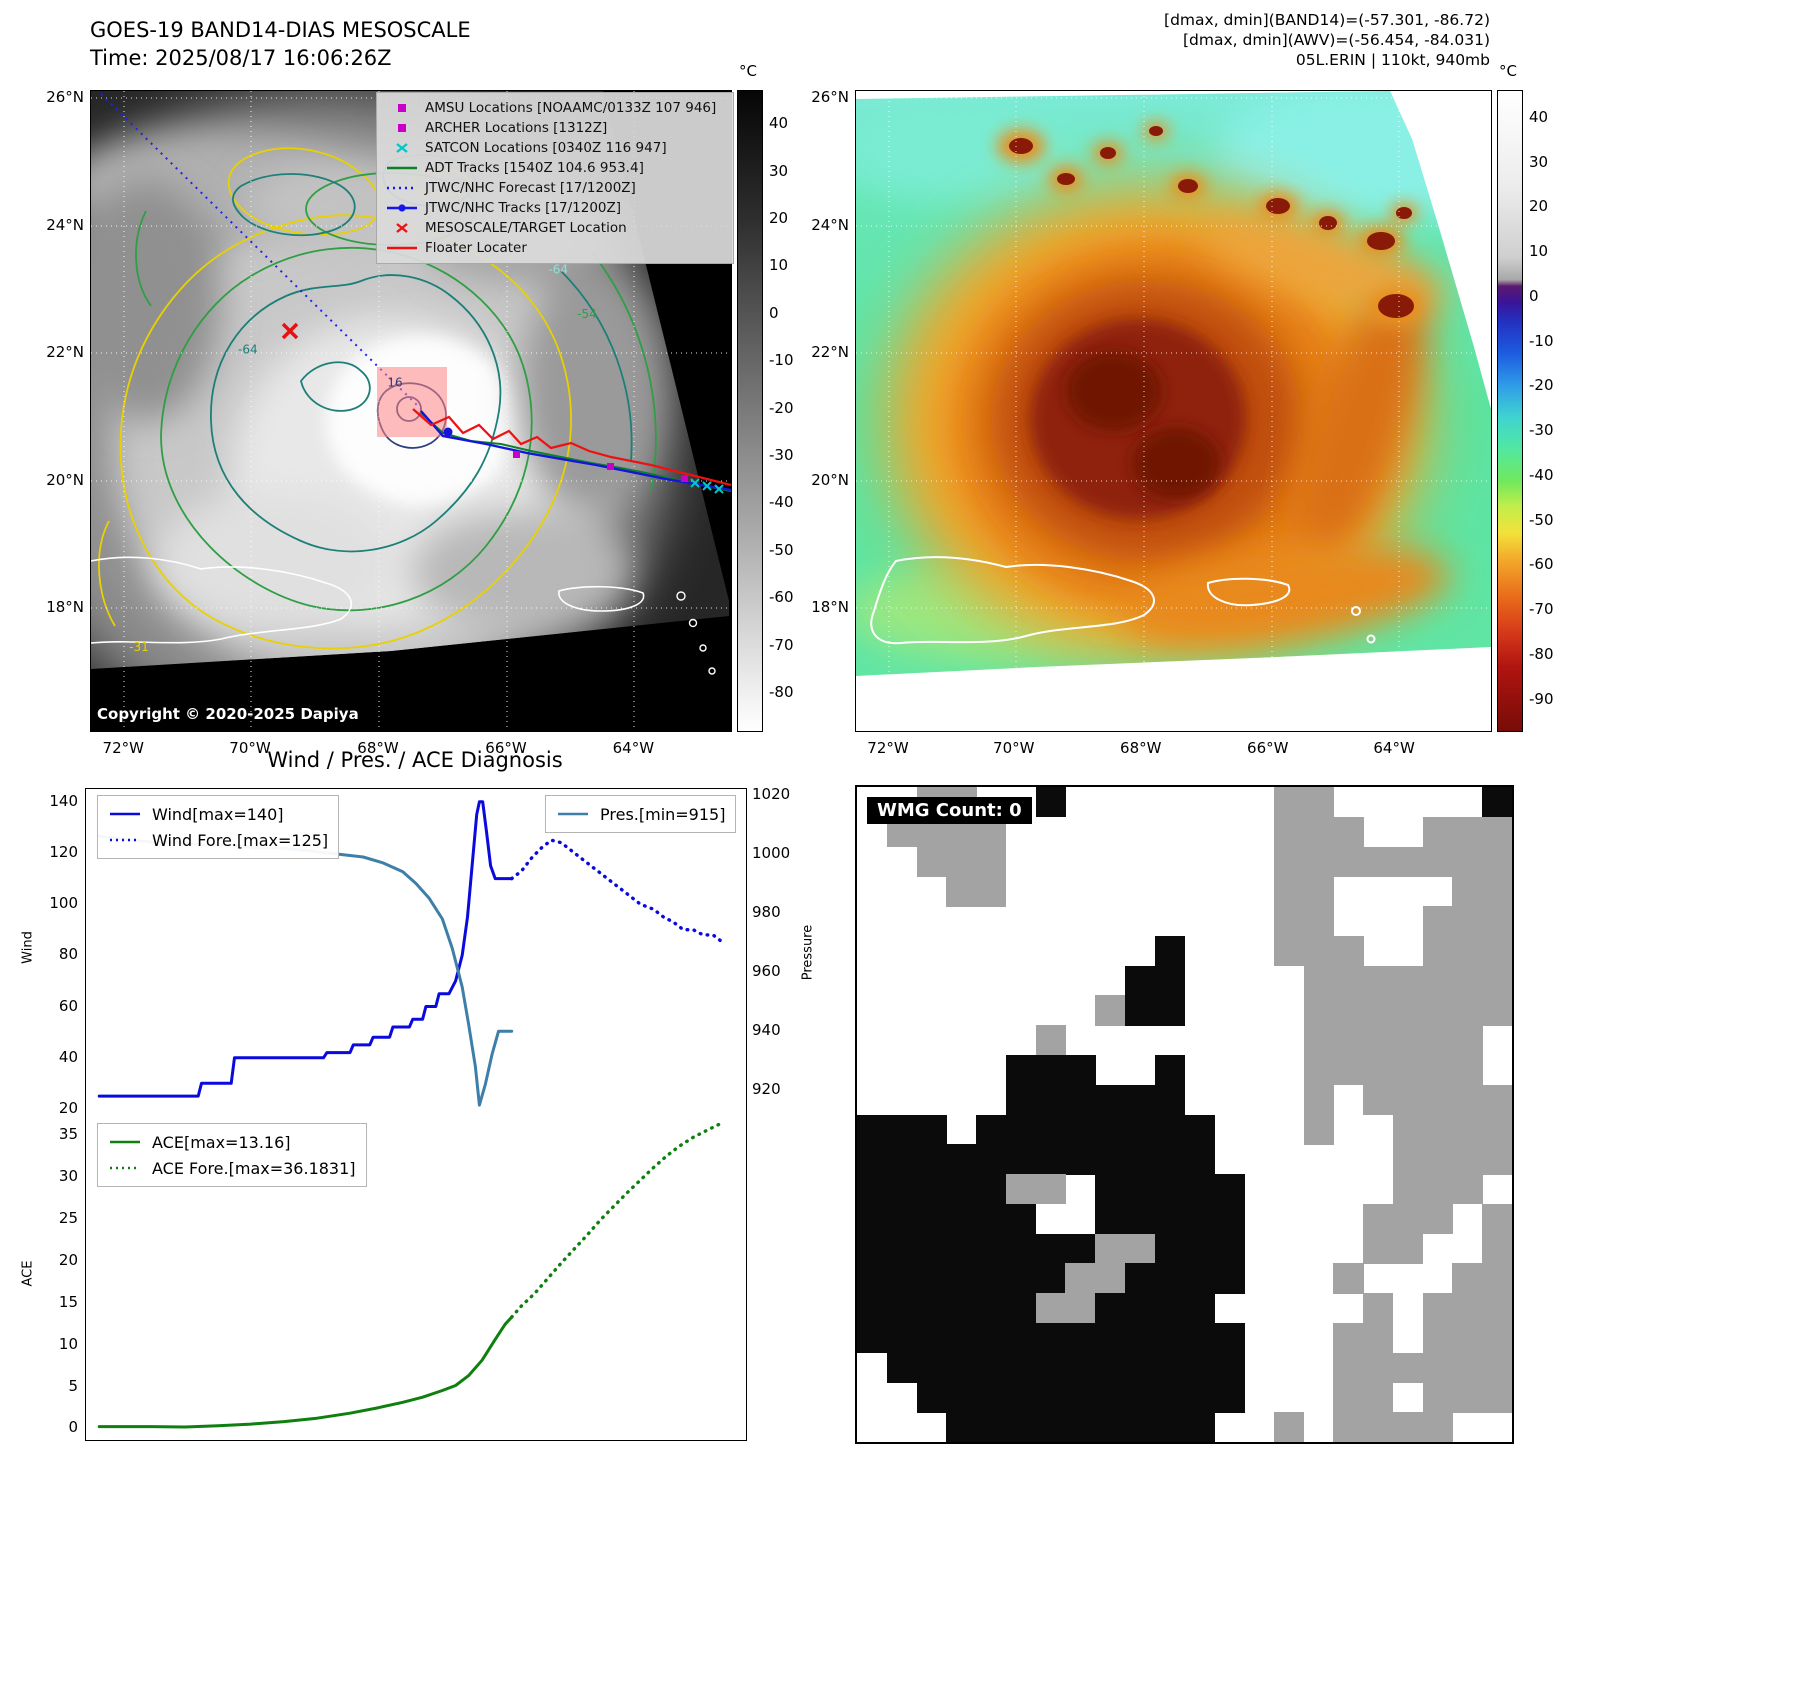 This screenshot has height=1690, width=1797. Describe the element at coordinates (378, 748) in the screenshot. I see `lon-tick: 68°W` at that location.